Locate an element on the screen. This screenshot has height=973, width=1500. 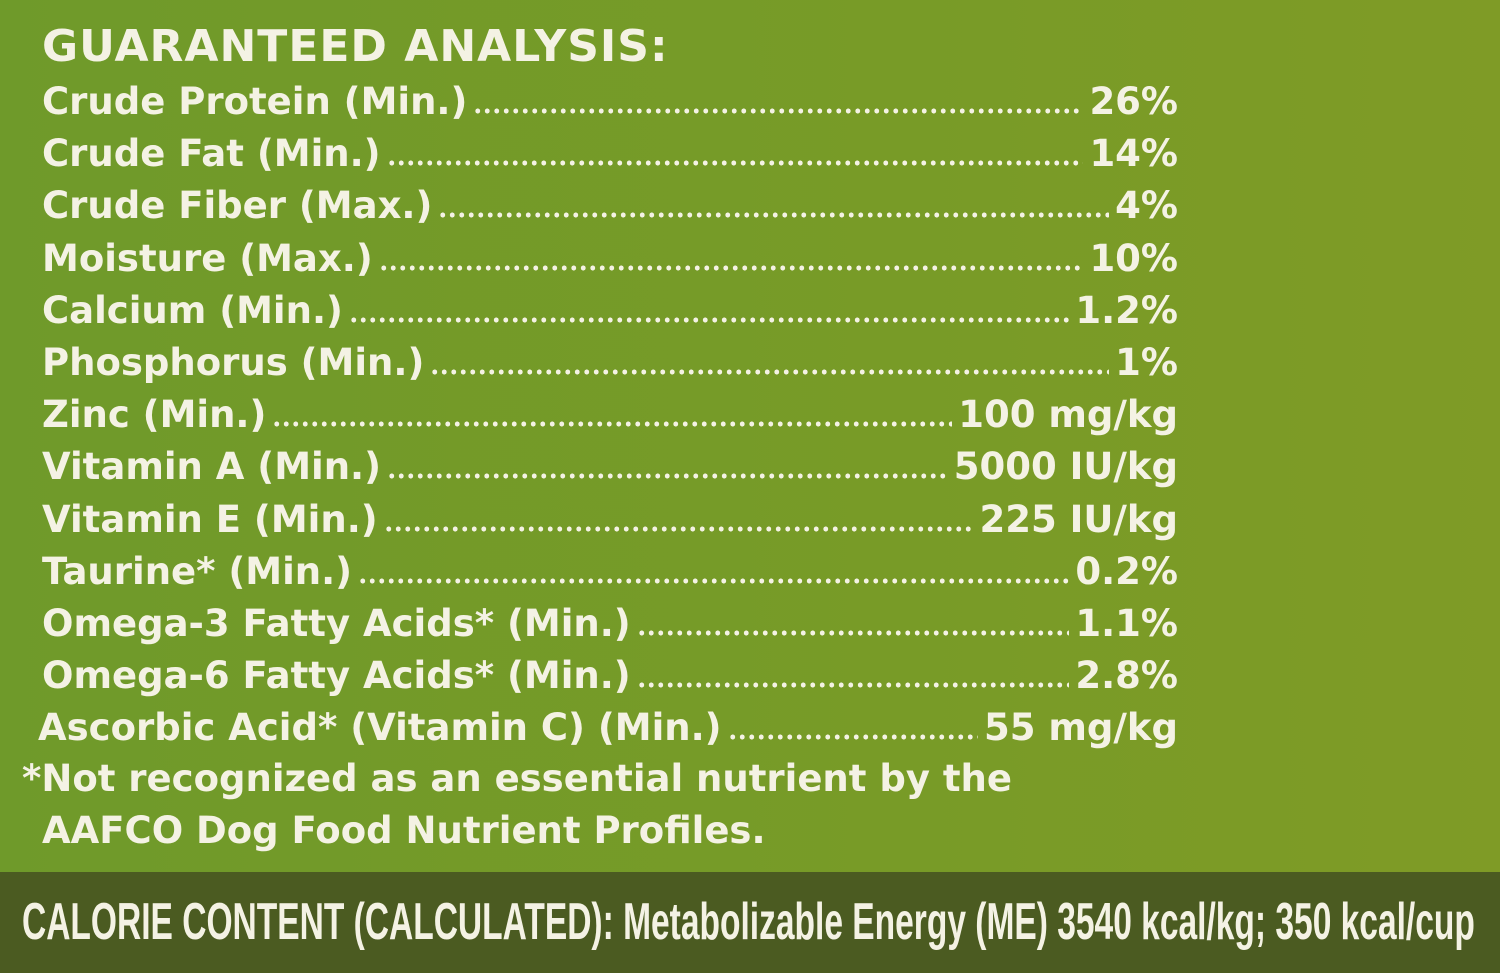
analysis-row: Phosphorus (Min.) 1% is located at coordinates (610, 363).